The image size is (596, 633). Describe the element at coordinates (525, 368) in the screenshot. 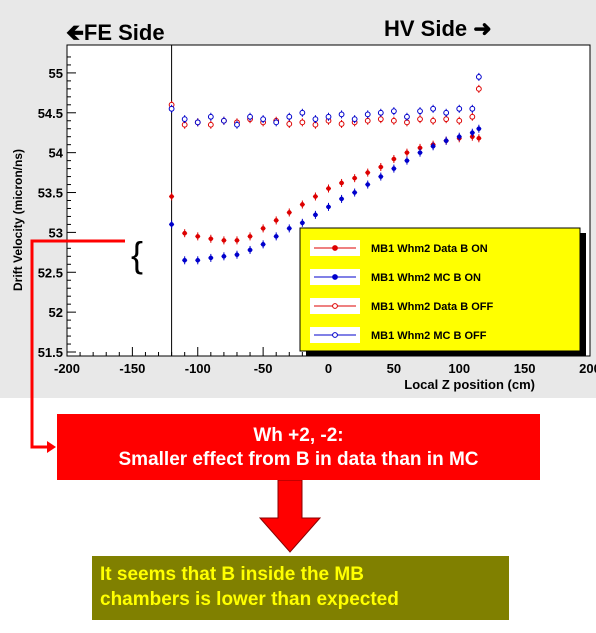

I see `x-tick-label: 150` at that location.